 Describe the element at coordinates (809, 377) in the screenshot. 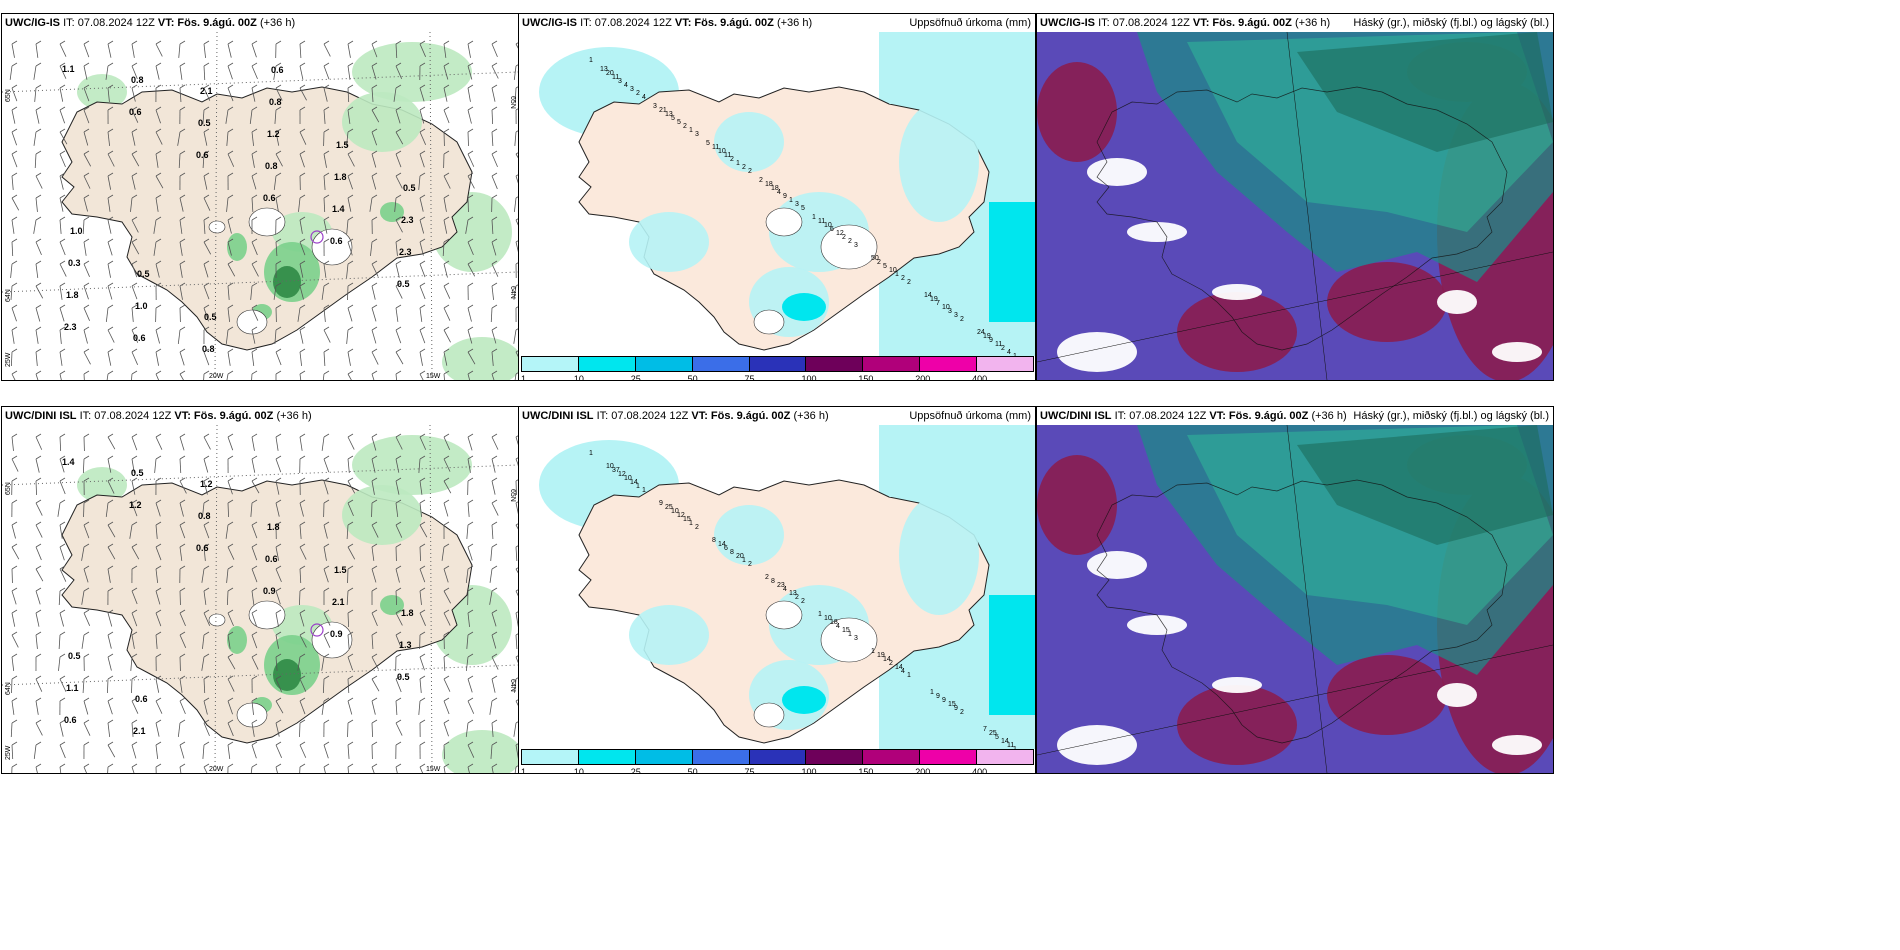

I see `legend-tick-label: 100` at that location.